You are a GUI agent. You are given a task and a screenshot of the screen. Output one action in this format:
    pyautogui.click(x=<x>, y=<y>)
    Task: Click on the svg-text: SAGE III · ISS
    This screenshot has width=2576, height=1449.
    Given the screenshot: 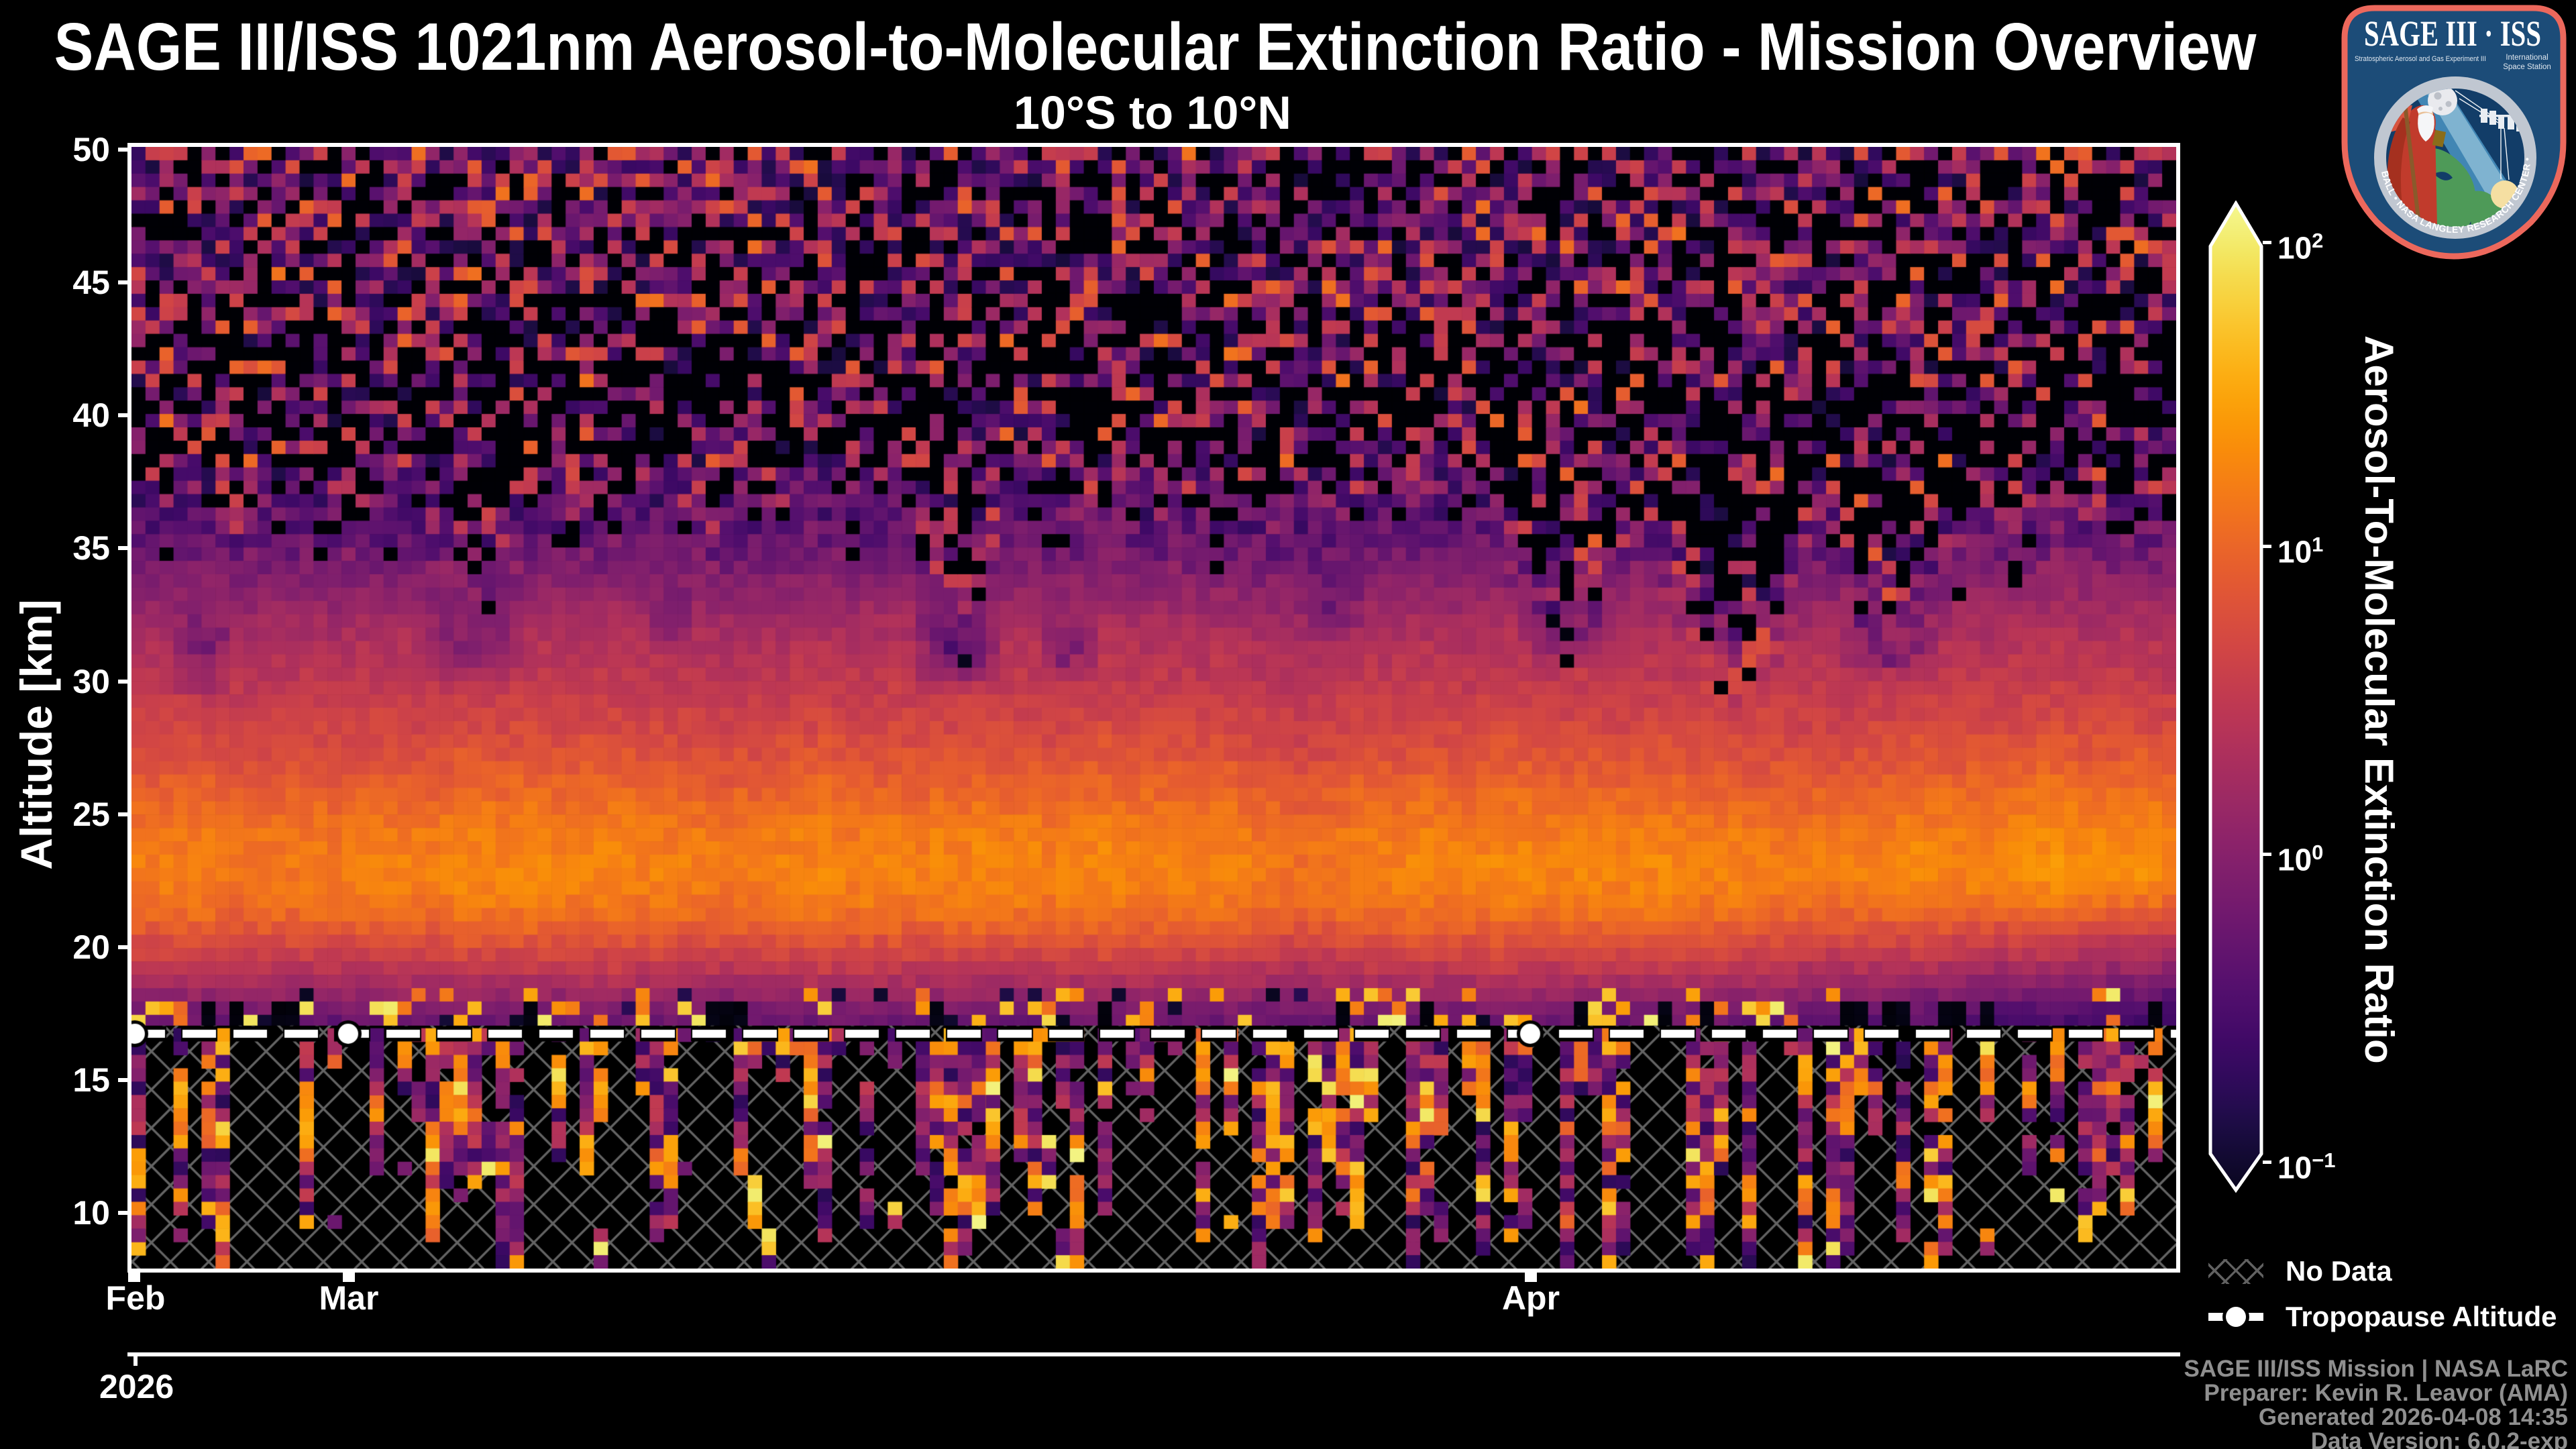 What is the action you would take?
    pyautogui.click(x=2452, y=33)
    